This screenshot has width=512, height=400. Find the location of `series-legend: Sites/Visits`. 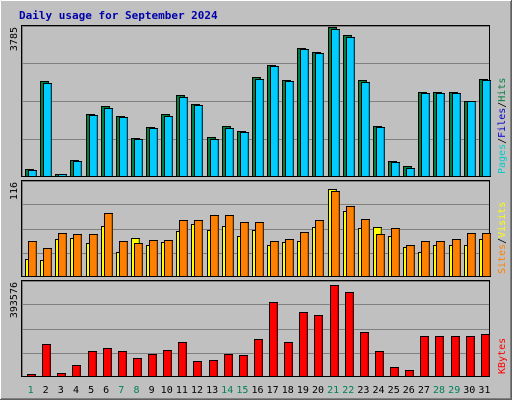

series-legend: Sites/Visits is located at coordinates (502, 238).